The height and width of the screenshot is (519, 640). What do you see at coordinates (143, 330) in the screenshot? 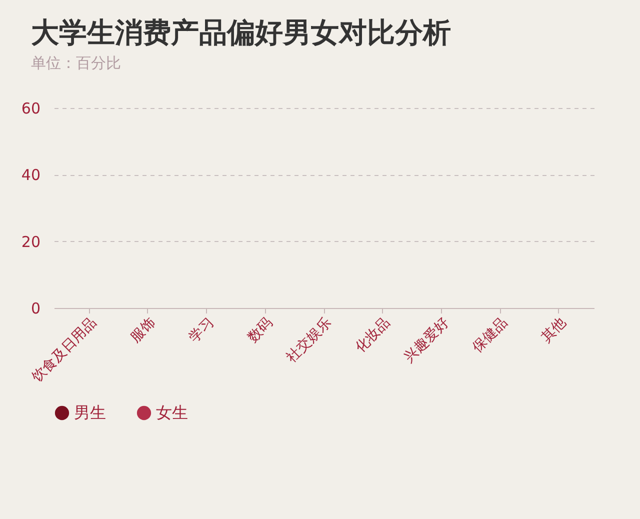
I see `x-tick-label: 服饰` at bounding box center [143, 330].